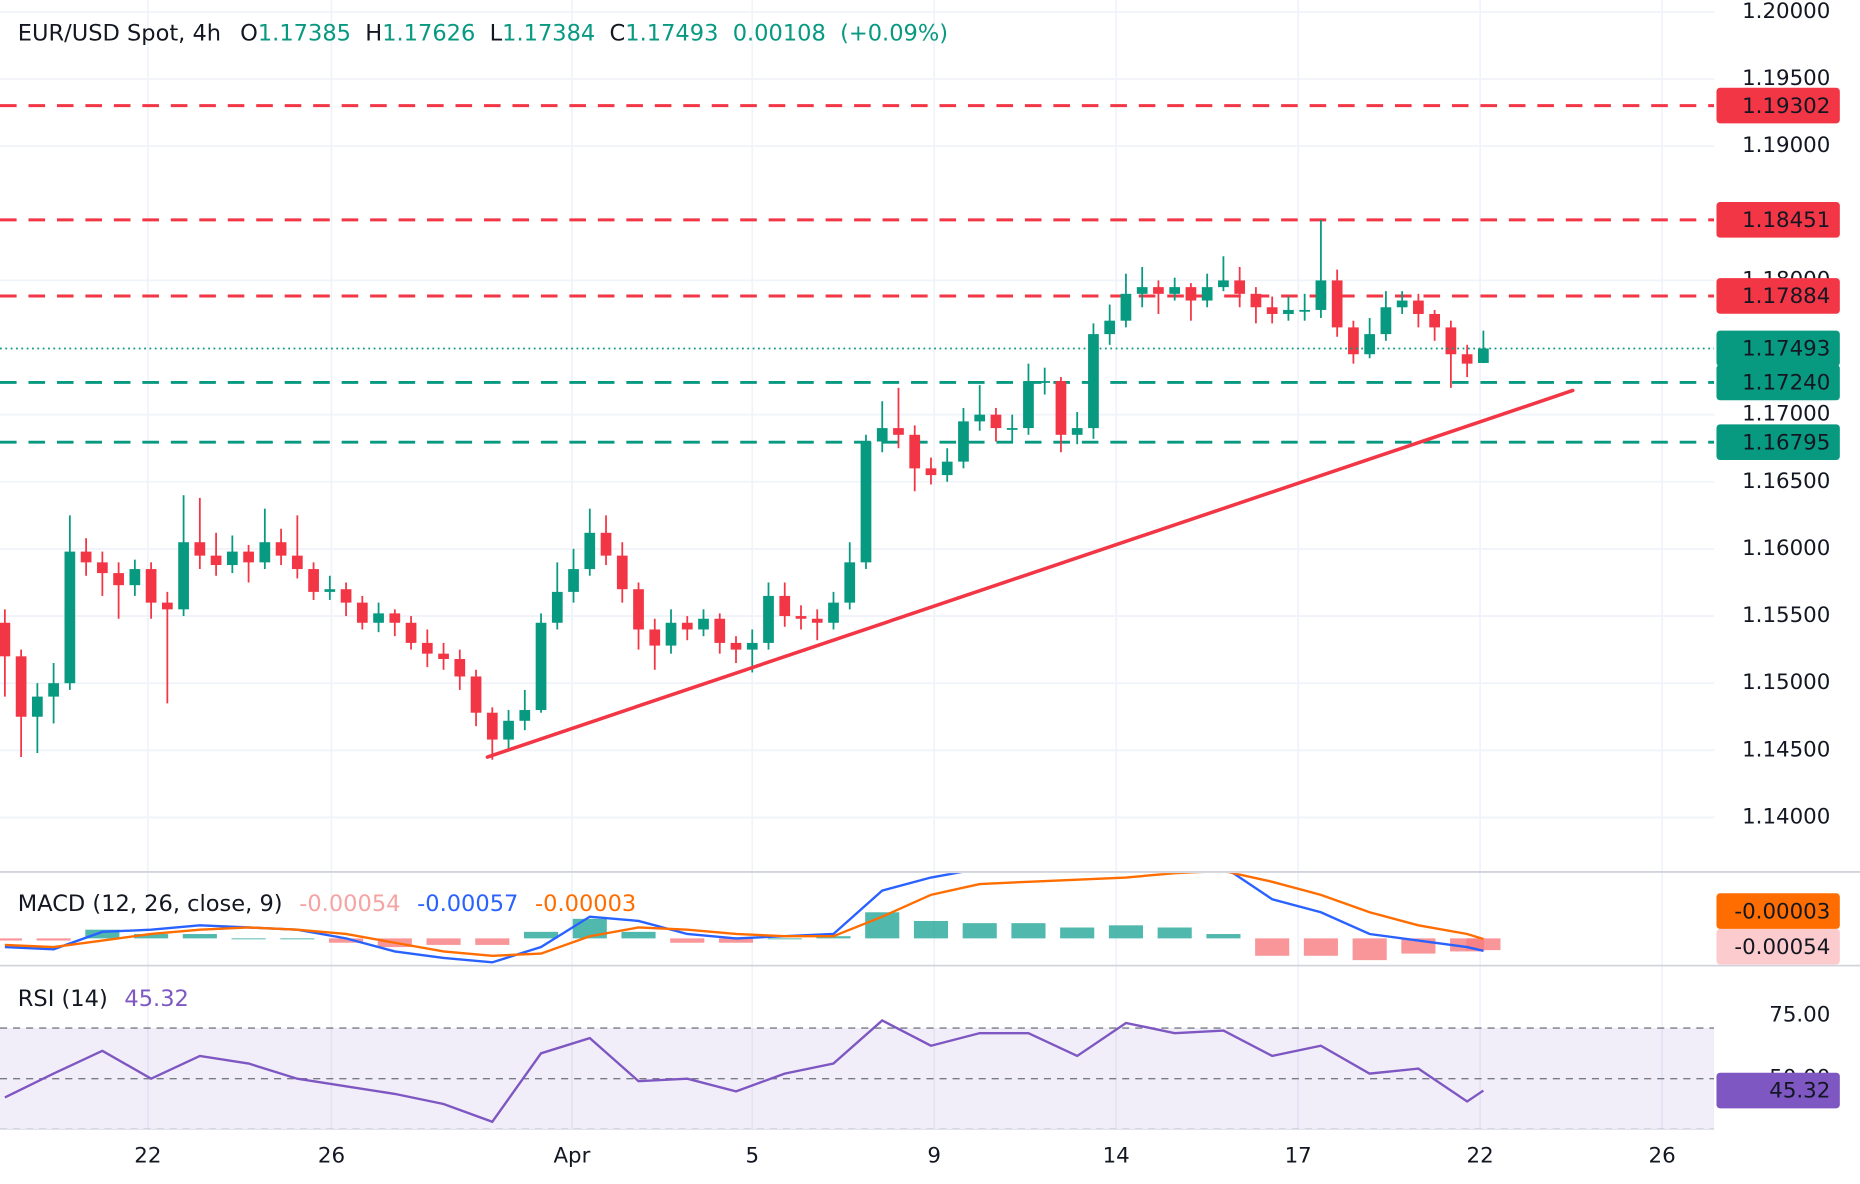  I want to click on y-tick-label: 1.14000, so click(1786, 816).